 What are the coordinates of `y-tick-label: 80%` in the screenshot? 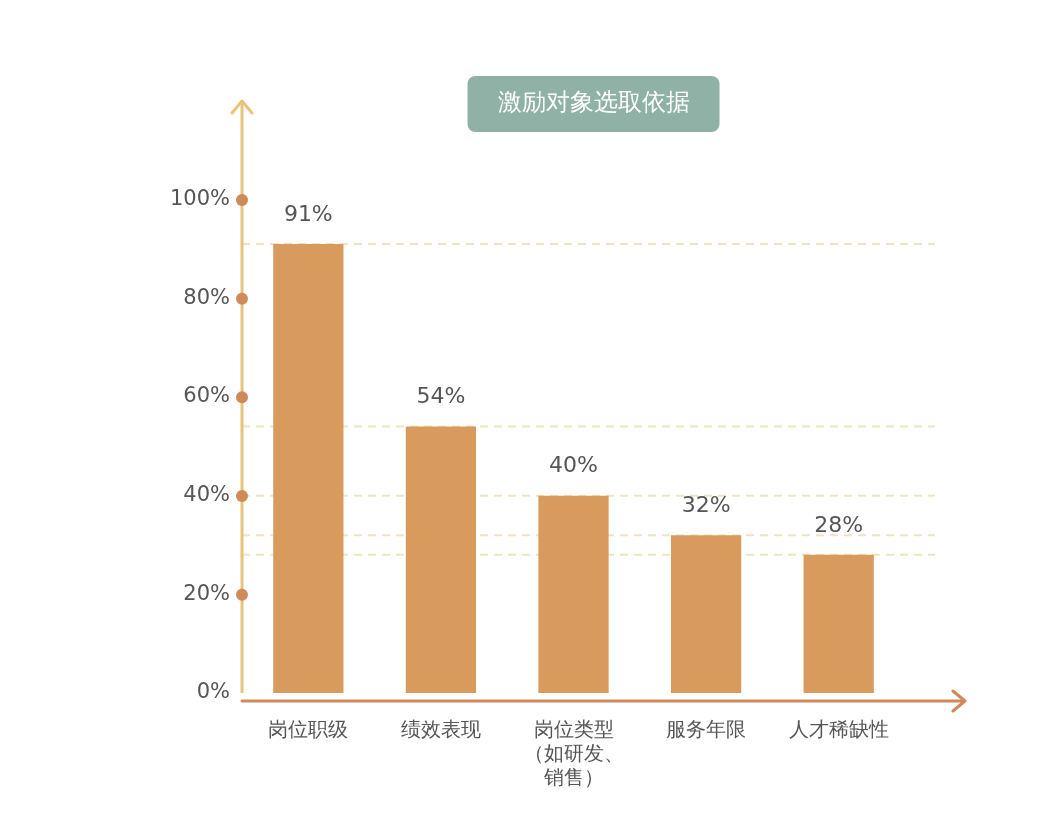 It's located at (207, 296).